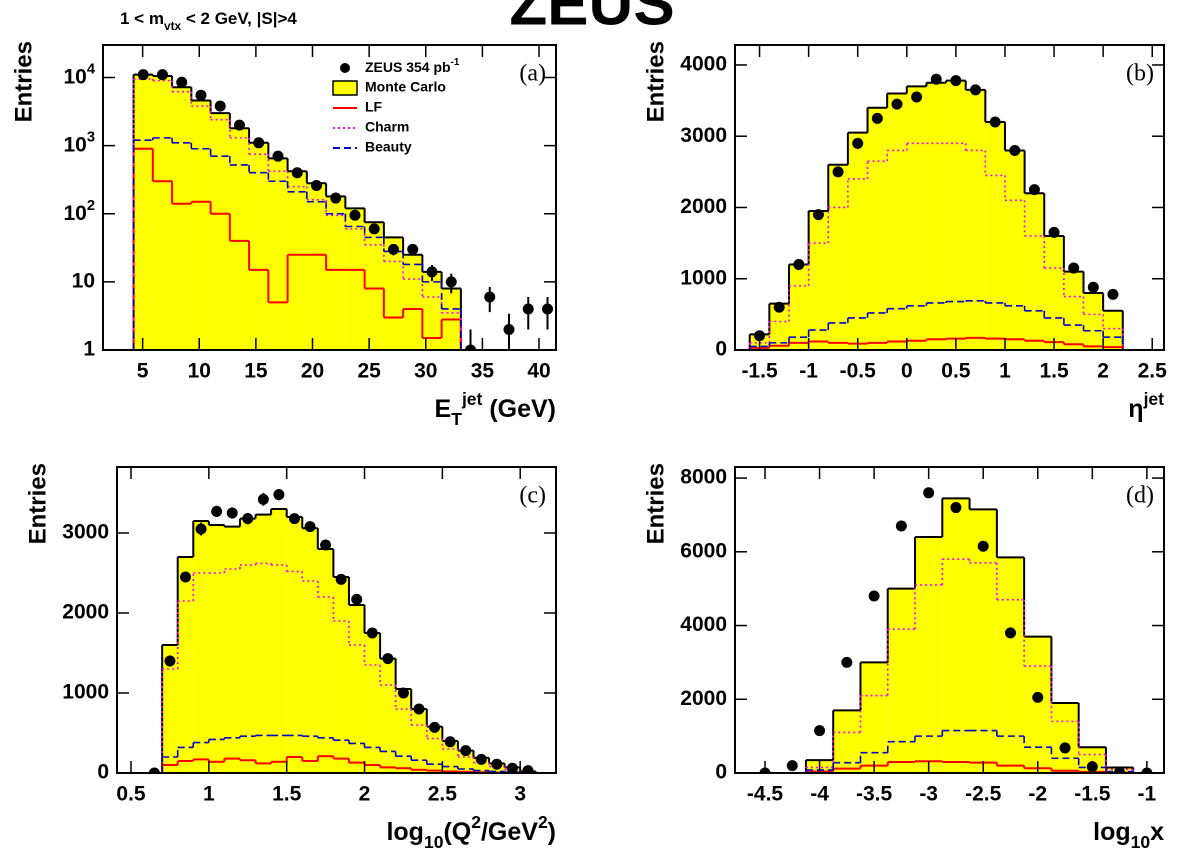 This screenshot has width=1184, height=859. What do you see at coordinates (434, 842) in the screenshot?
I see `x-axis-label-part: 10` at bounding box center [434, 842].